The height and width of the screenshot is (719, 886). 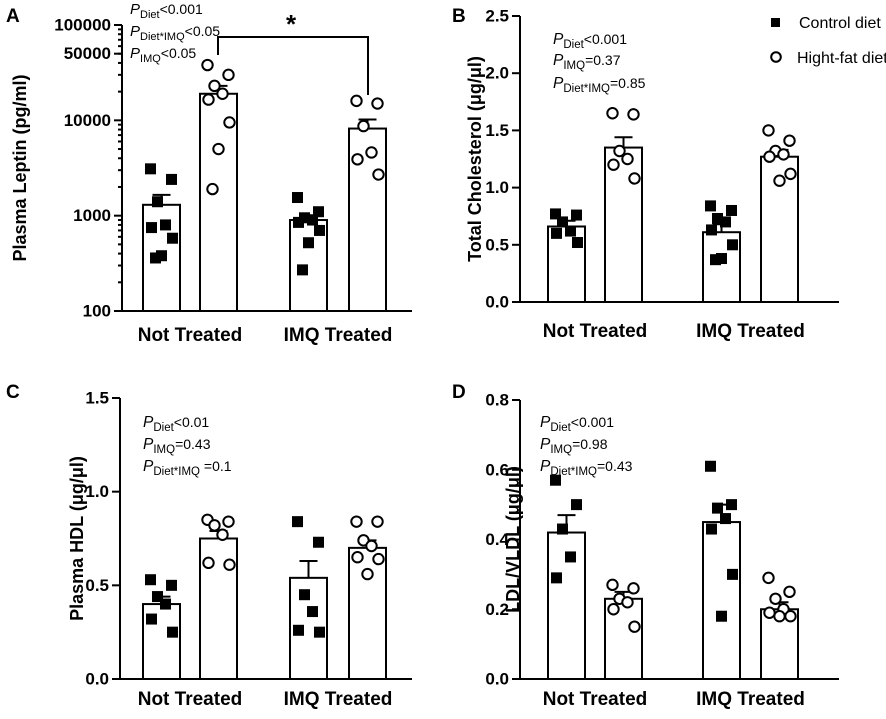 What do you see at coordinates (497, 609) in the screenshot?
I see `y-tick-label: 0.2` at bounding box center [497, 609].